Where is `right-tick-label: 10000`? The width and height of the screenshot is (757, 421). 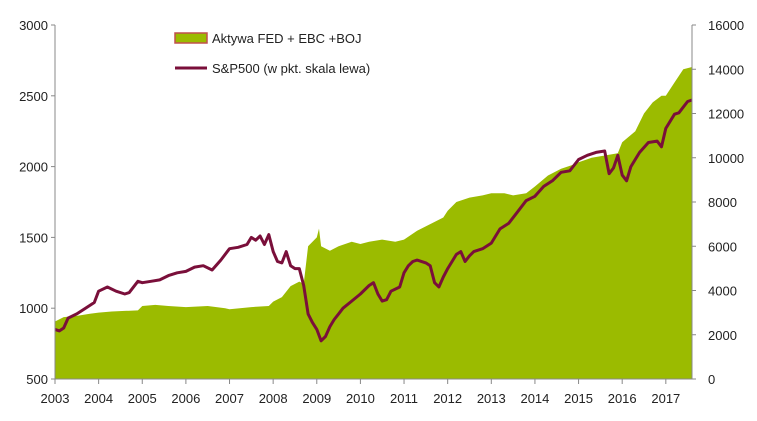 right-tick-label: 10000 is located at coordinates (726, 158).